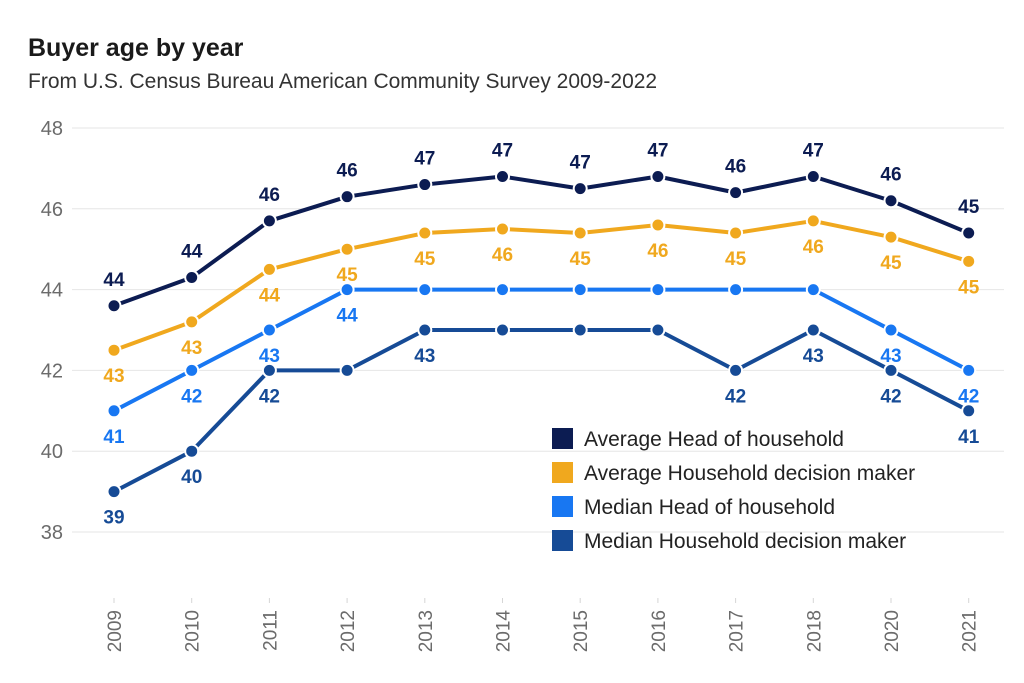 The image size is (1024, 683). Describe the element at coordinates (52, 452) in the screenshot. I see `y-tick-label: 40` at that location.